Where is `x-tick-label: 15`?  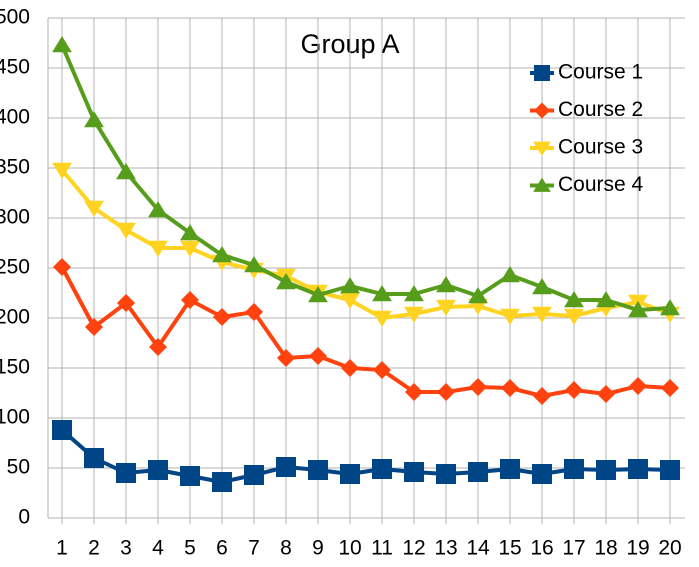 x-tick-label: 15 is located at coordinates (509, 548).